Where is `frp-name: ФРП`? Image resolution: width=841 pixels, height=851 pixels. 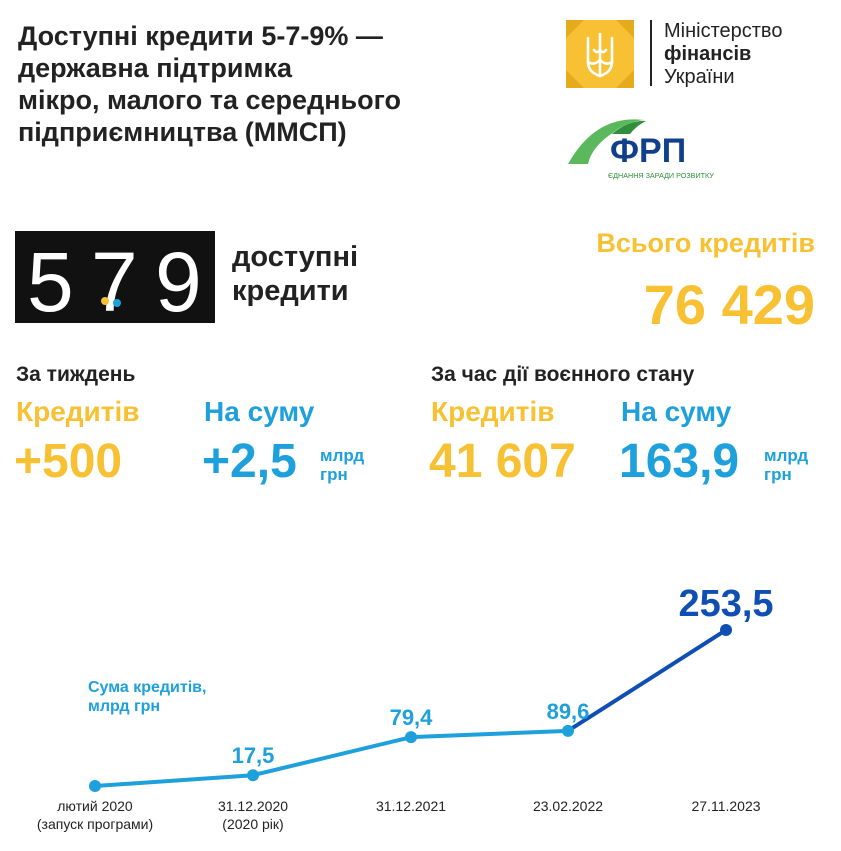 frp-name: ФРП is located at coordinates (648, 151).